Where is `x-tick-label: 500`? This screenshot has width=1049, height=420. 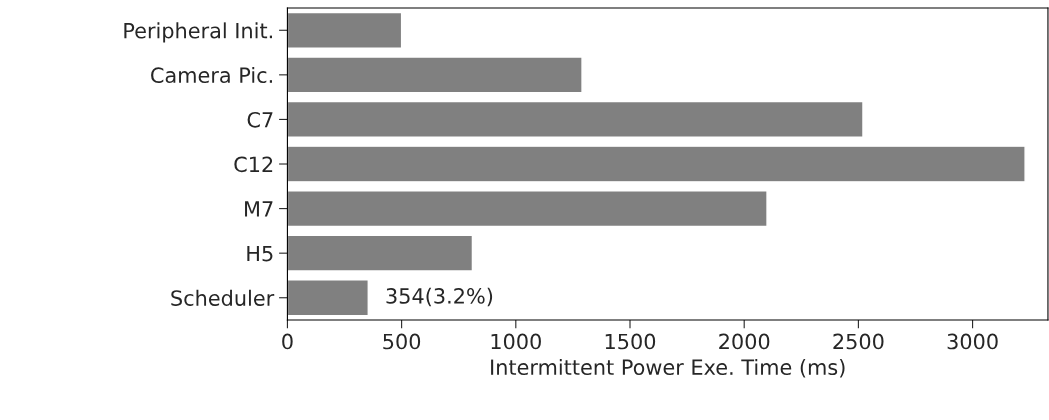
x-tick-label: 500 is located at coordinates (402, 341).